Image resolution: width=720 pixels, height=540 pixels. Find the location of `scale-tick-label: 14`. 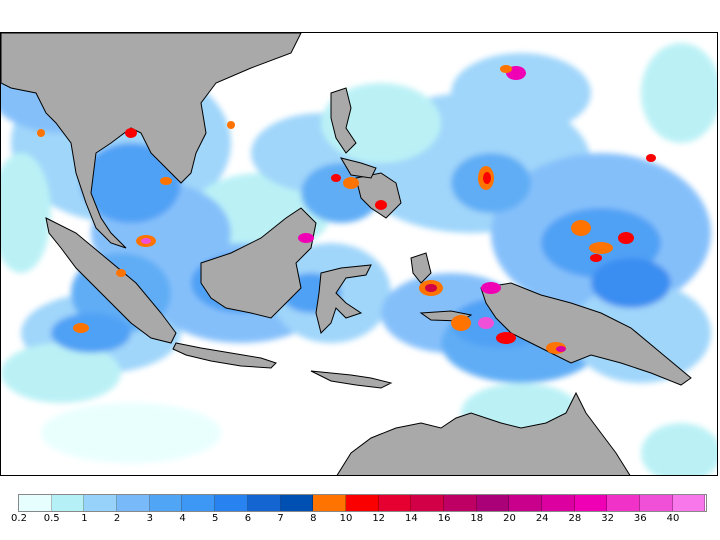

scale-tick-label: 14 is located at coordinates (411, 518).